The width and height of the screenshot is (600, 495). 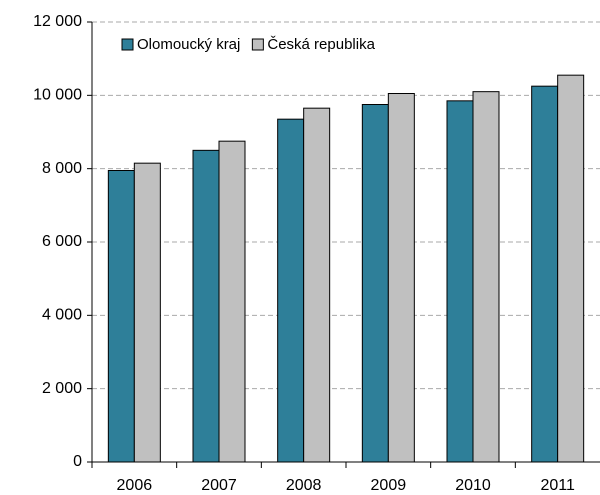 What do you see at coordinates (557, 485) in the screenshot?
I see `x-tick-label: 2011` at bounding box center [557, 485].